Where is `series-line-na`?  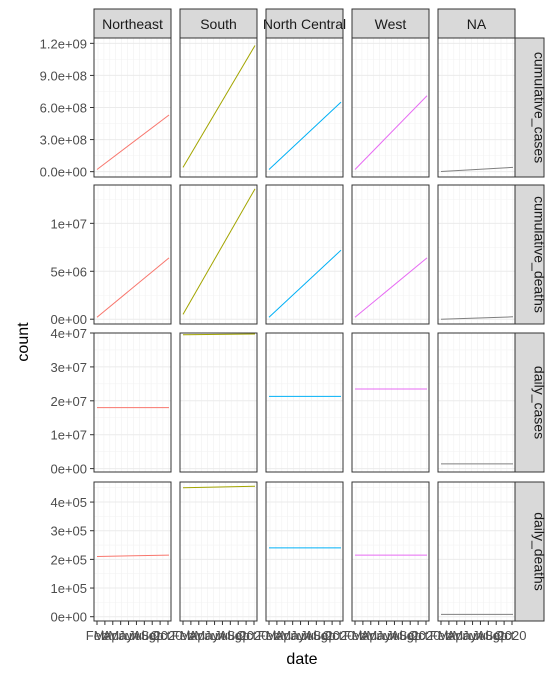 series-line-na is located at coordinates (477, 318).